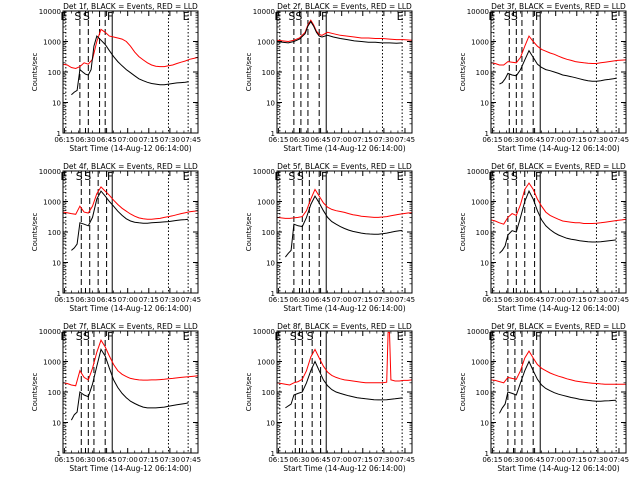 This screenshot has width=640, height=480. Describe the element at coordinates (558, 392) in the screenshot. I see `plot-frame` at that location.